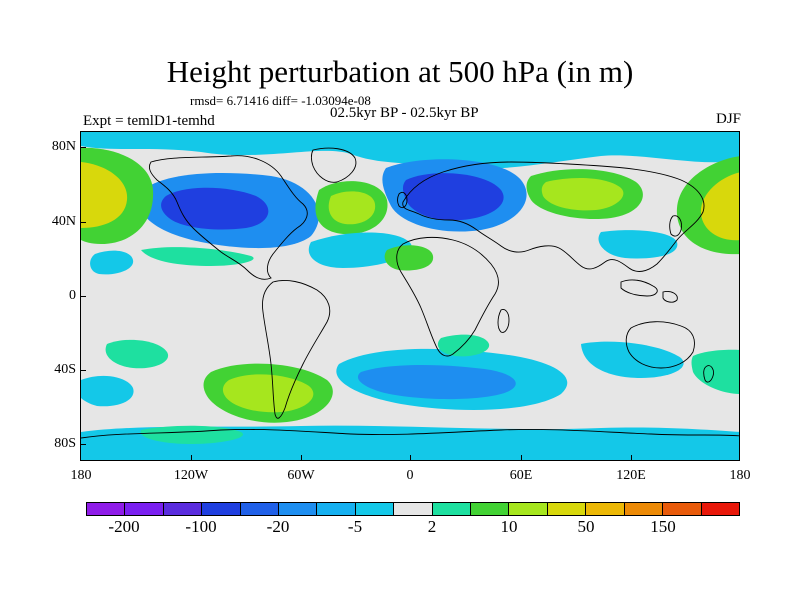 The image size is (800, 600). What do you see at coordinates (400, 71) in the screenshot?
I see `figure-title: Height perturbation at 500 hPa (in m)` at bounding box center [400, 71].